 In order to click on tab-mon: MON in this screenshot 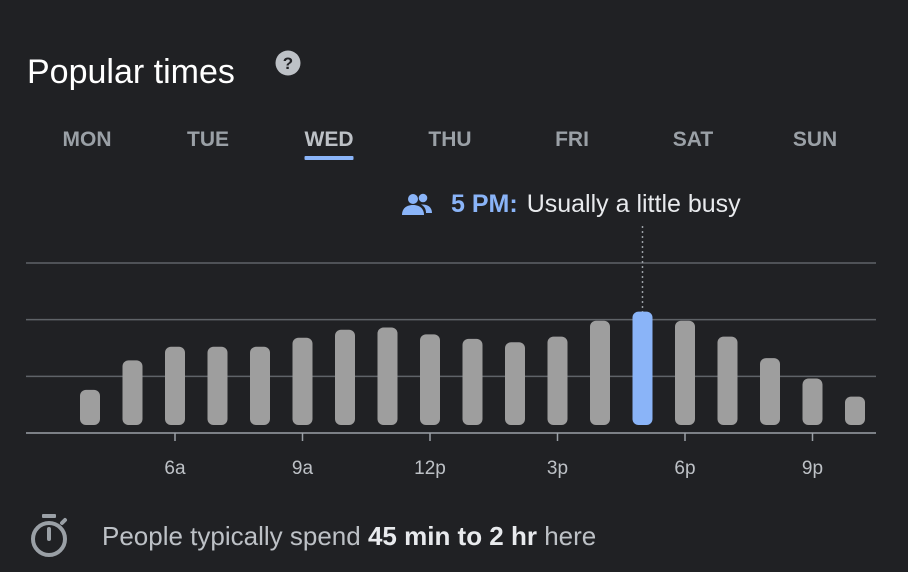, I will do `click(87, 140)`.